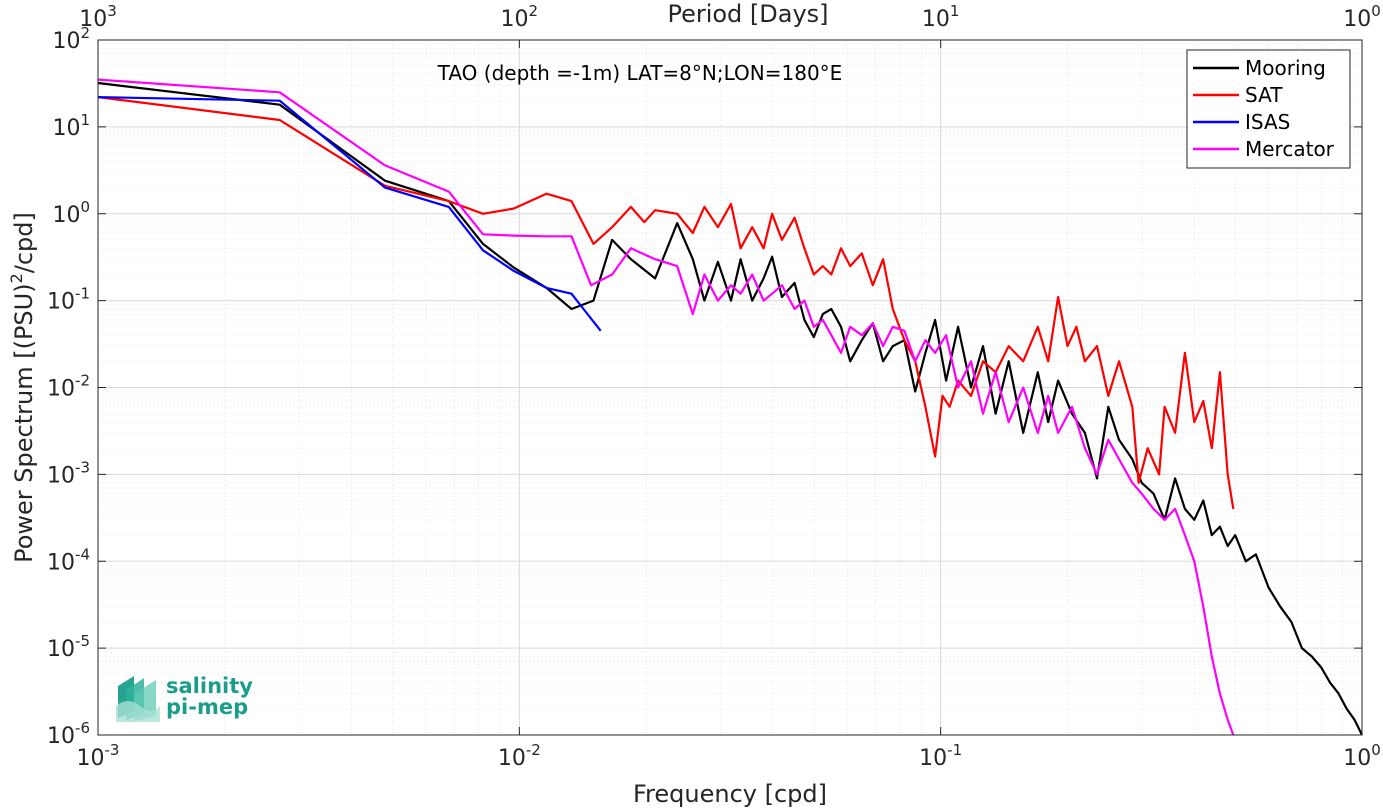  Describe the element at coordinates (24, 422) in the screenshot. I see `y-axis-label-main: Power Spectrum [(PSU)` at that location.